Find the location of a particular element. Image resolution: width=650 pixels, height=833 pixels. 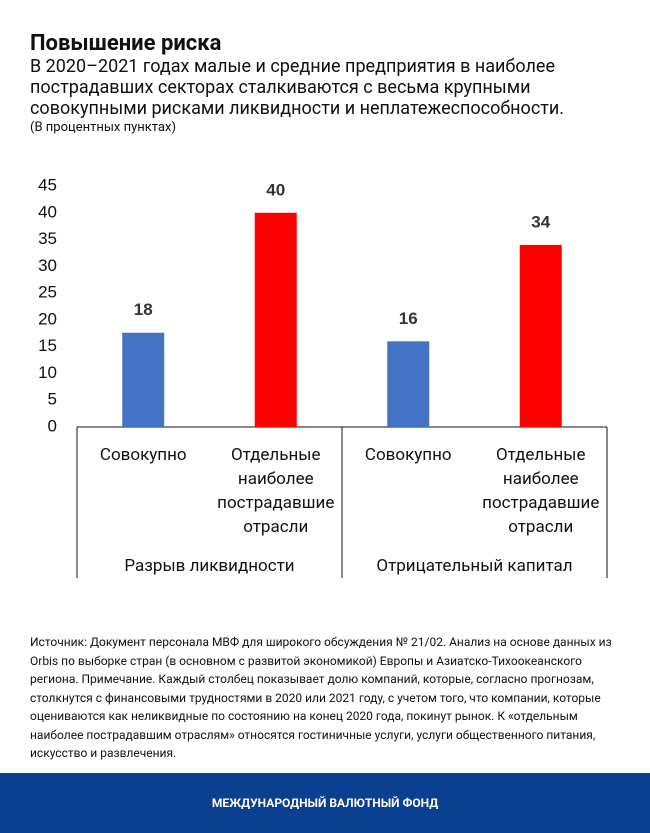

data-label: 34 is located at coordinates (540, 221).